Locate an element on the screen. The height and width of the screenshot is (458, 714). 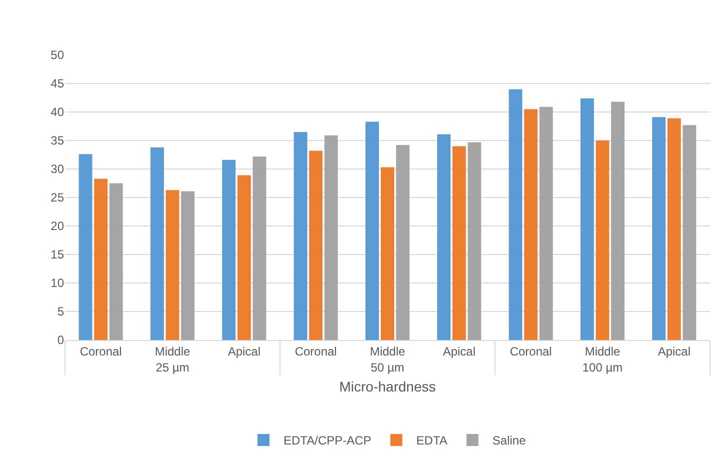
legend-label: EDTA is located at coordinates (432, 441).